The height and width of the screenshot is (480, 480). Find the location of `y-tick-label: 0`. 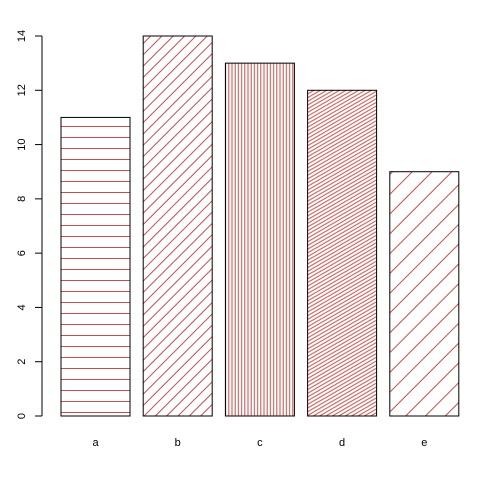

y-tick-label: 0 is located at coordinates (22, 416).